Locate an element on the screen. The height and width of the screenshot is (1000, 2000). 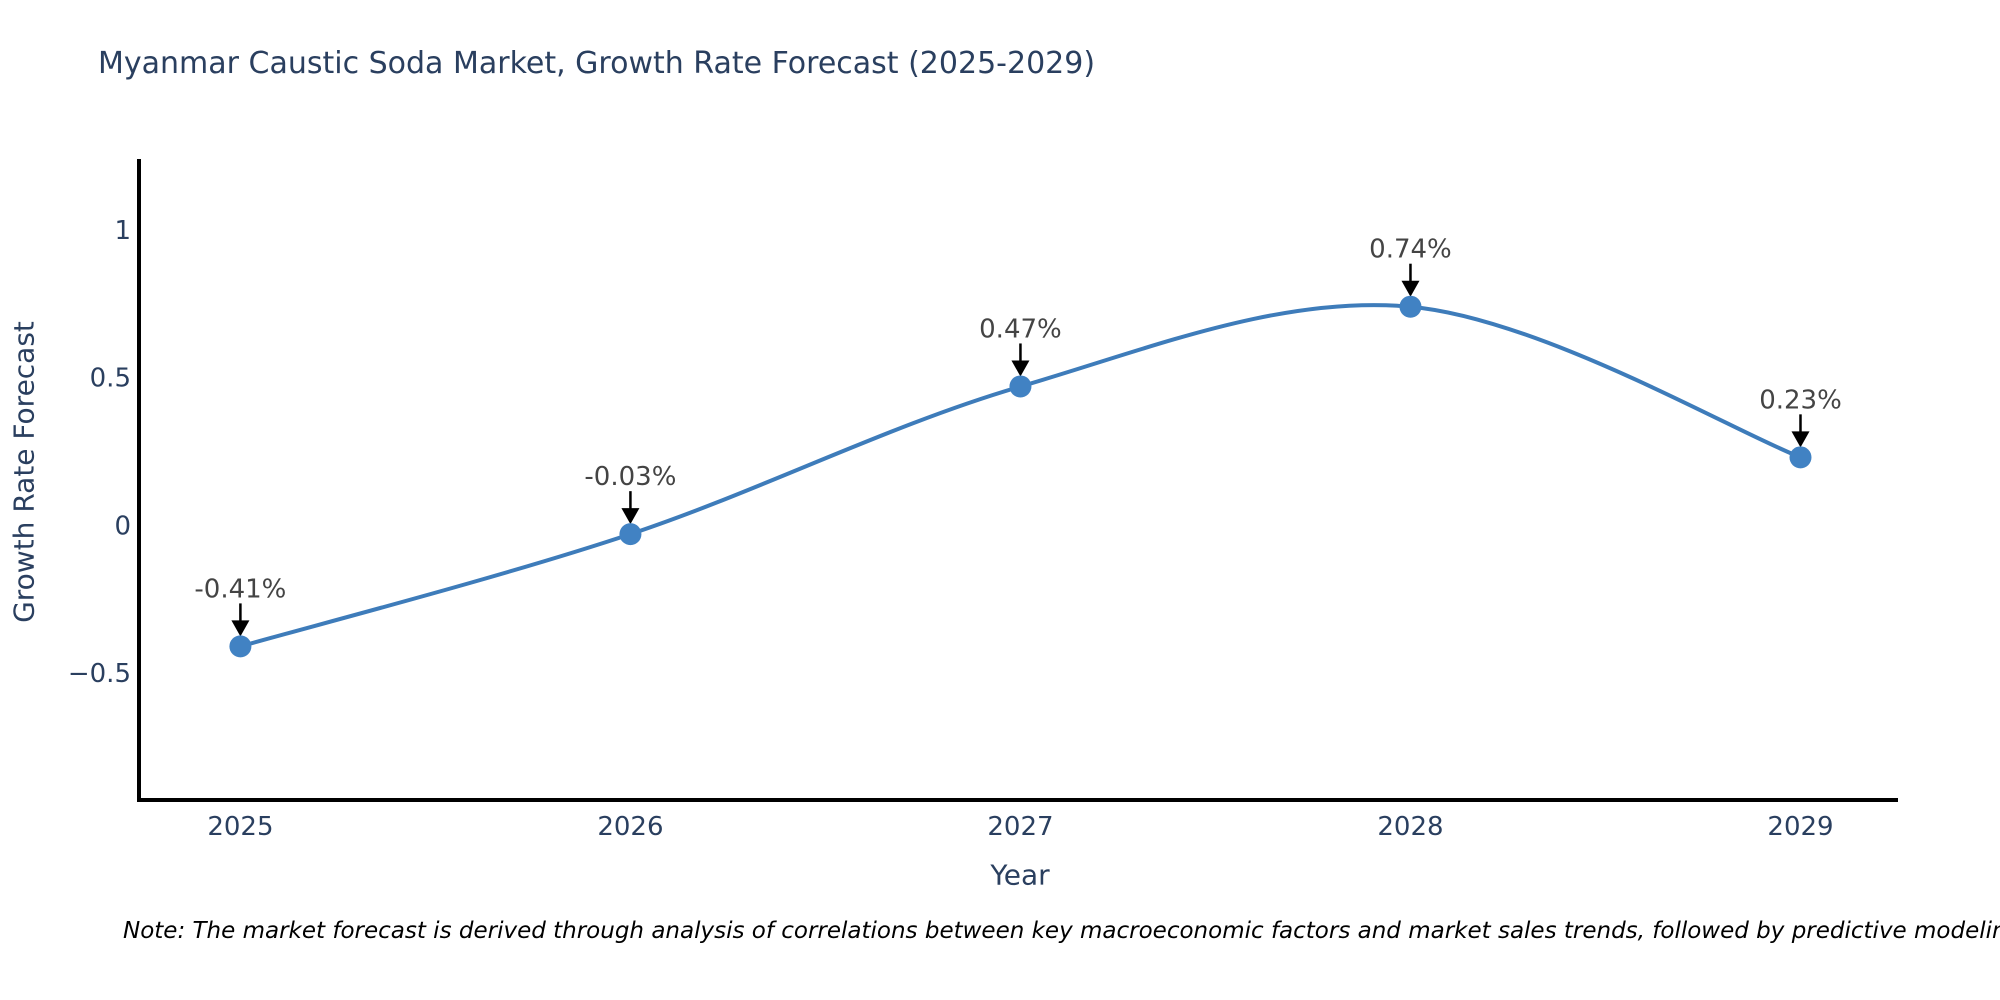
point-annotation-label: 0.23% is located at coordinates (1800, 400).